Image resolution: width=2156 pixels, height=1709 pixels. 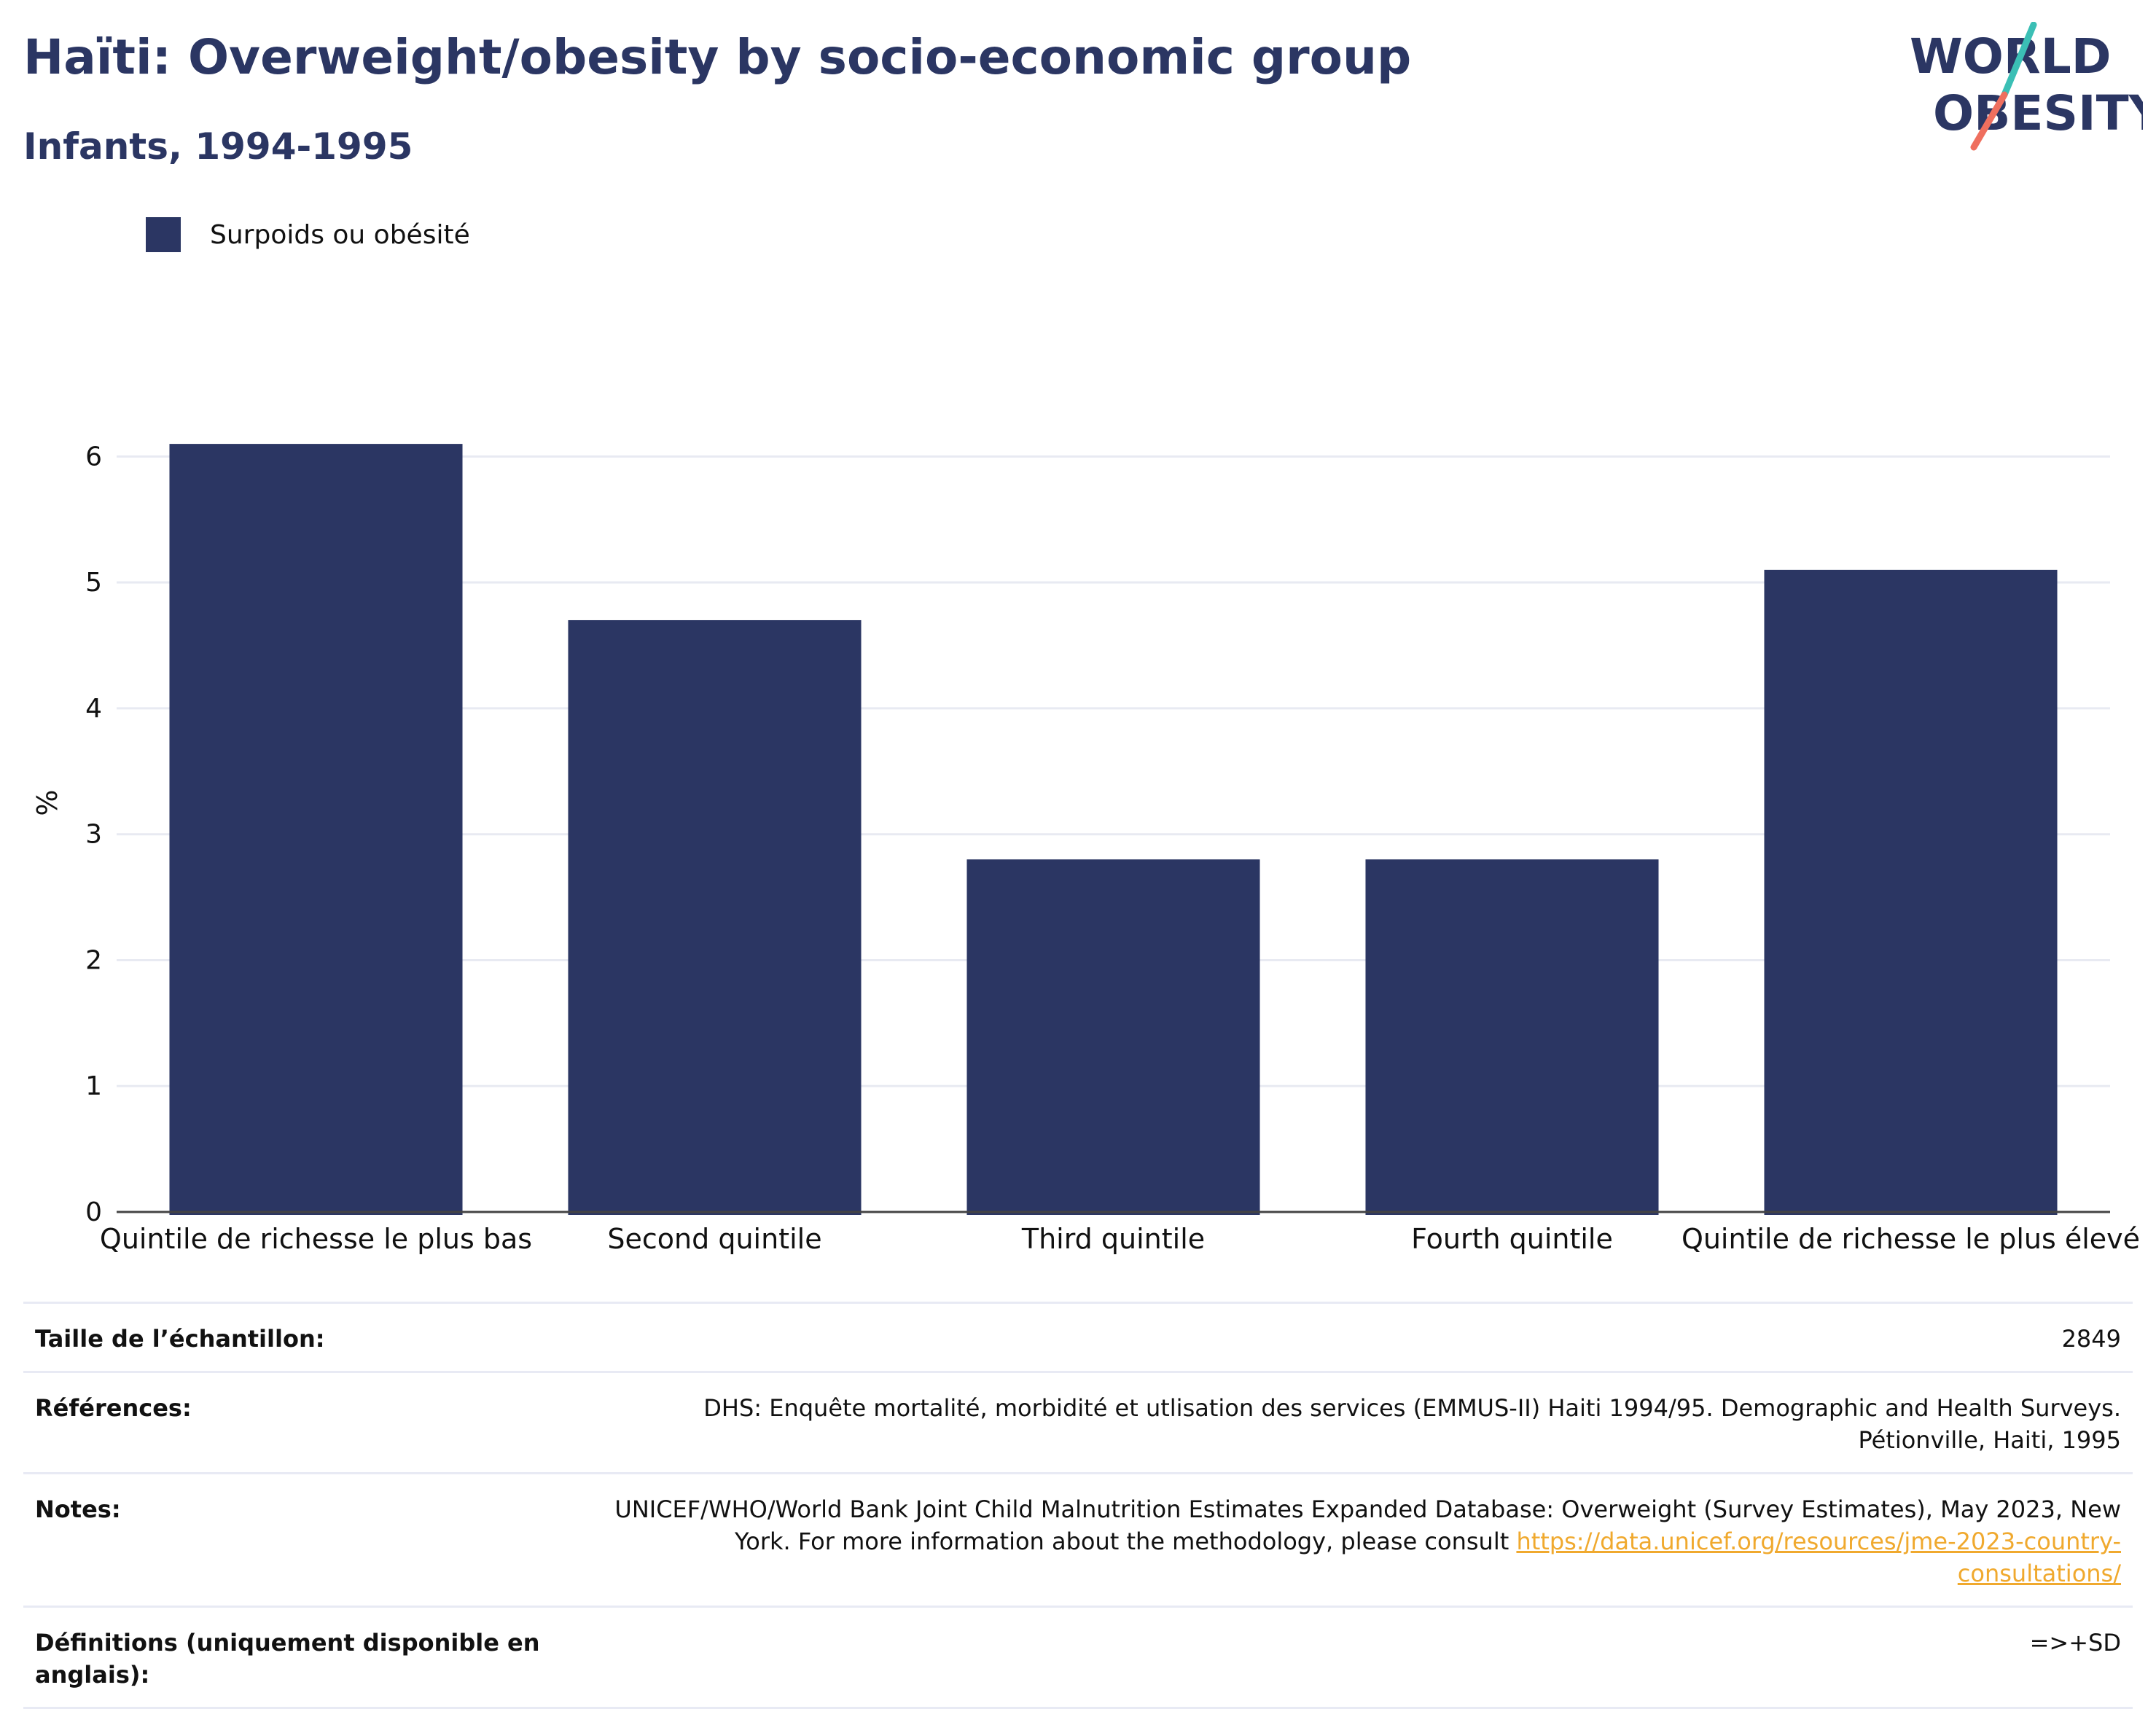 What do you see at coordinates (94, 1212) in the screenshot?
I see `y-tick-label: 0` at bounding box center [94, 1212].